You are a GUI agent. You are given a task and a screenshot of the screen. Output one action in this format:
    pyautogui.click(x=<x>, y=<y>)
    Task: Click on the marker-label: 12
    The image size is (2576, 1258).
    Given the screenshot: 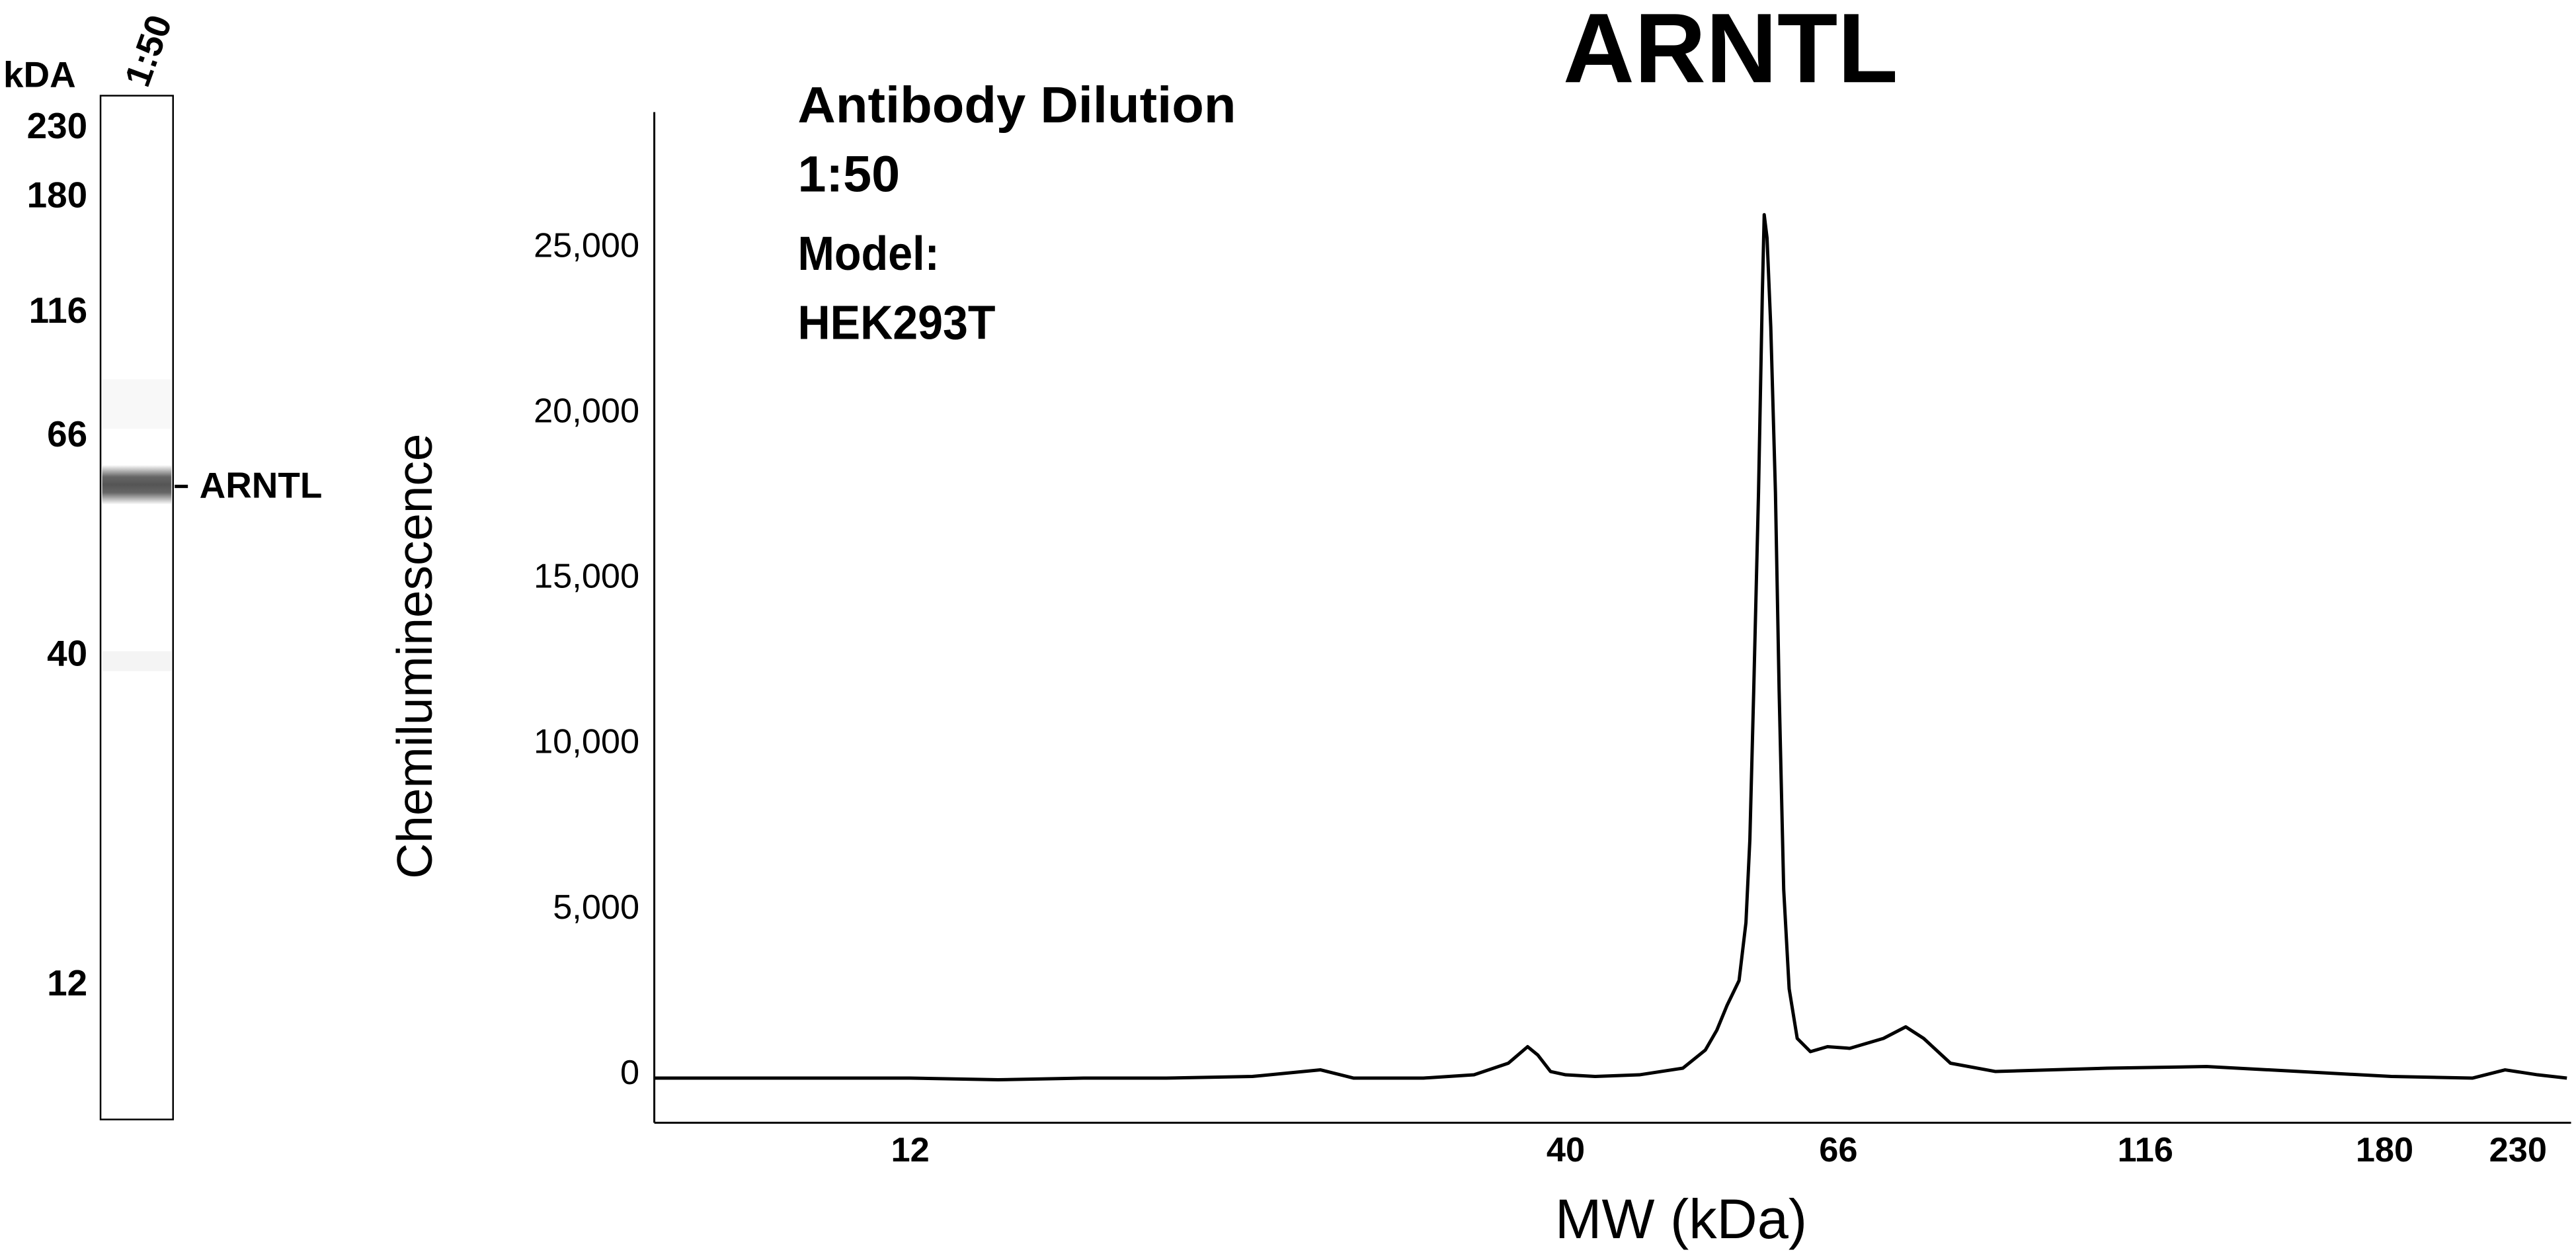 What is the action you would take?
    pyautogui.click(x=67, y=982)
    